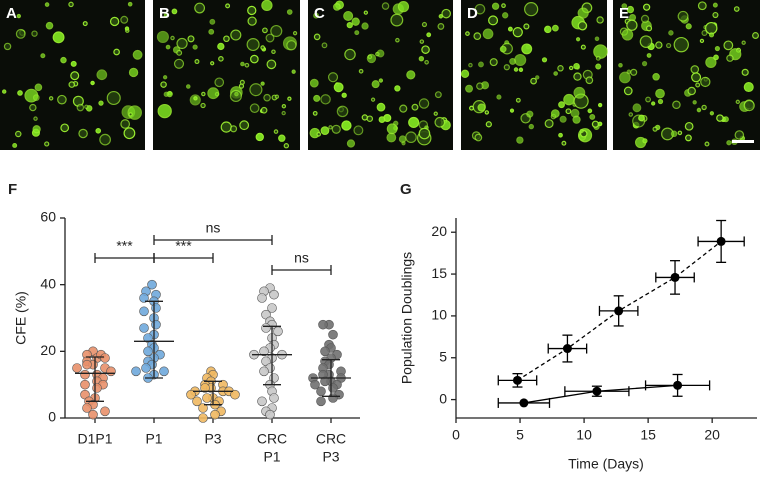  Describe the element at coordinates (183, 246) in the screenshot. I see `significance-label: ***` at that location.